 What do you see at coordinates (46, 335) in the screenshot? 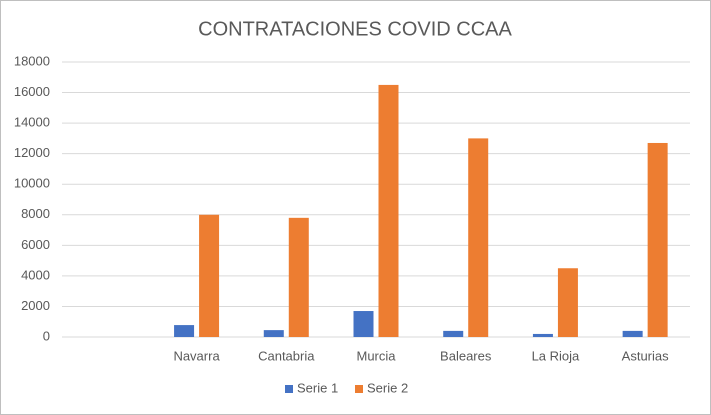
I see `y-tick-label: 0` at bounding box center [46, 335].